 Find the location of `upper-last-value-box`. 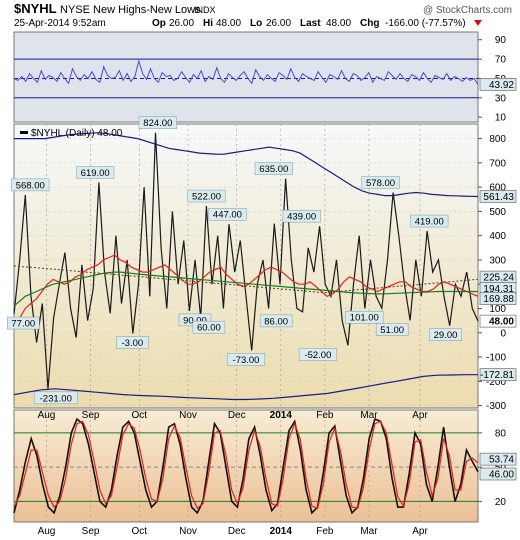

upper-last-value-box is located at coordinates (498, 84).